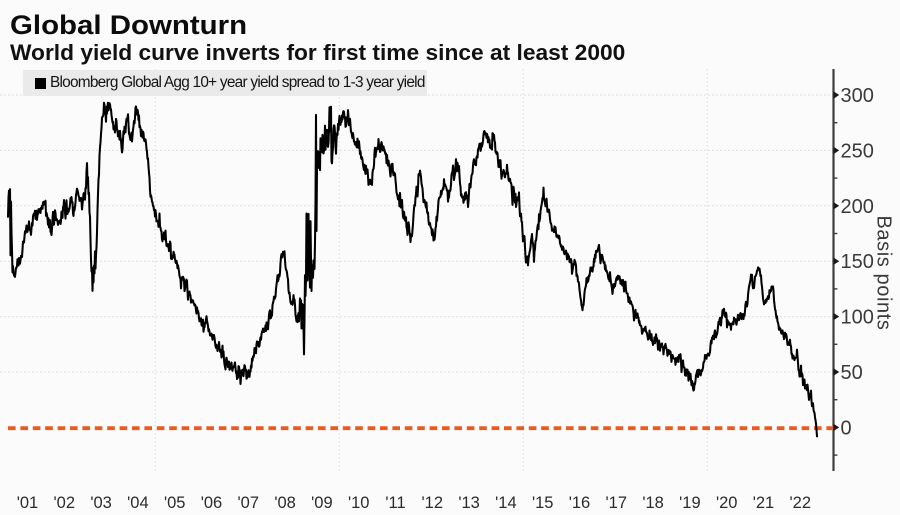  I want to click on svg-text: '06, so click(212, 502).